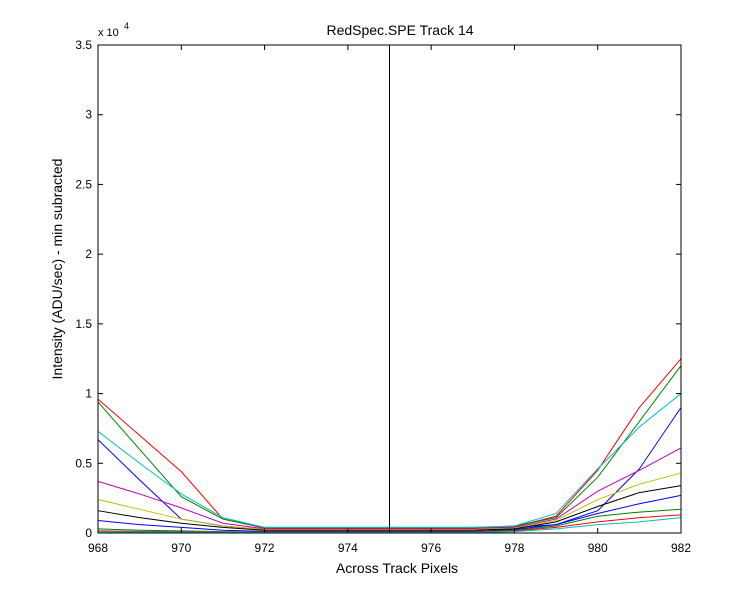 The height and width of the screenshot is (600, 750). What do you see at coordinates (598, 548) in the screenshot?
I see `x-tick-label: 980` at bounding box center [598, 548].